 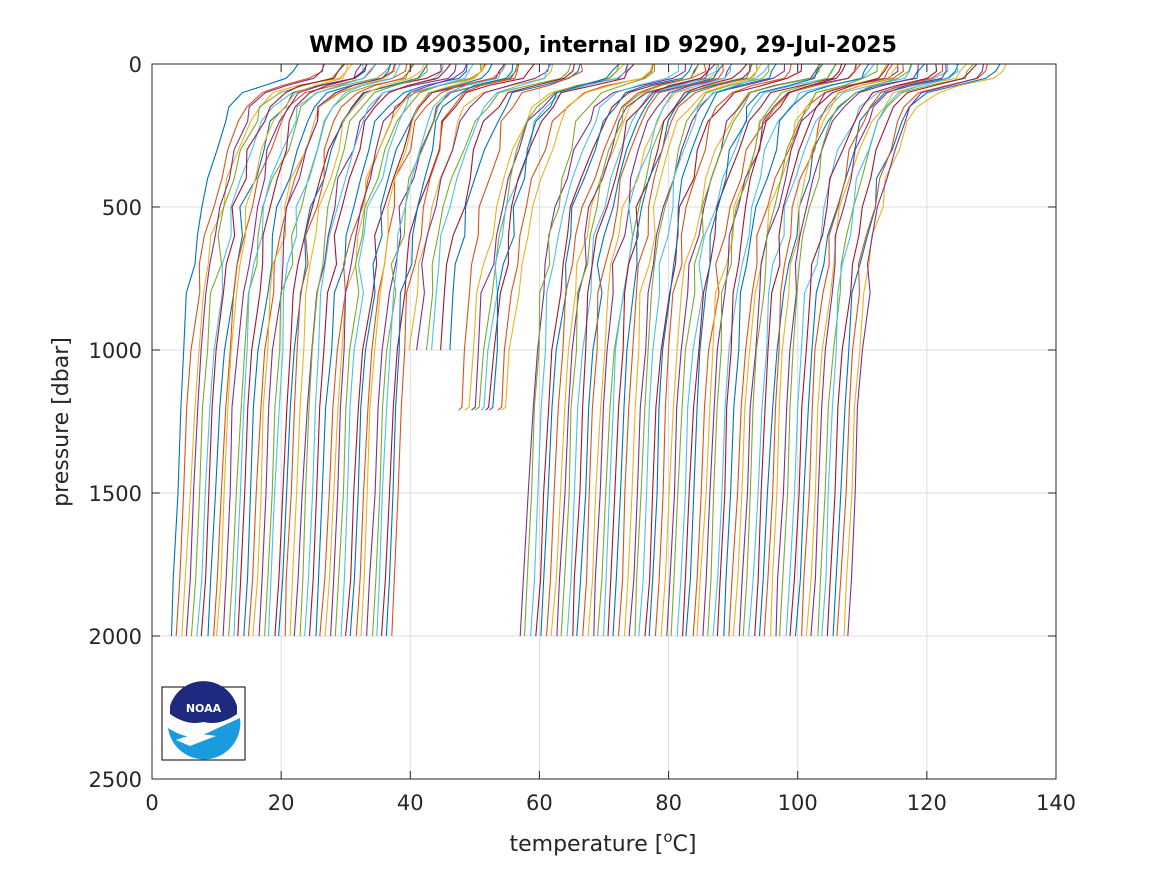 I want to click on logo-upper-blue, so click(x=203, y=702).